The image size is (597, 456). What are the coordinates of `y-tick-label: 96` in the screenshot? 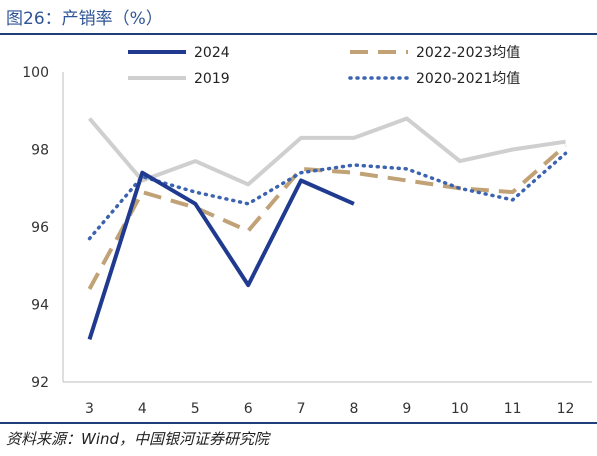 It's located at (40, 228).